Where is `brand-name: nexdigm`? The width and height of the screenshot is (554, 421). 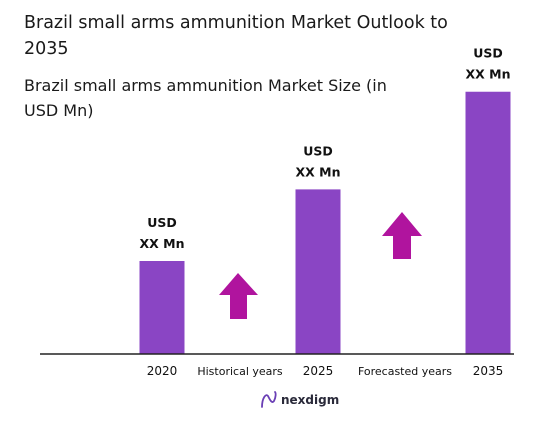 brand-name: nexdigm is located at coordinates (310, 400).